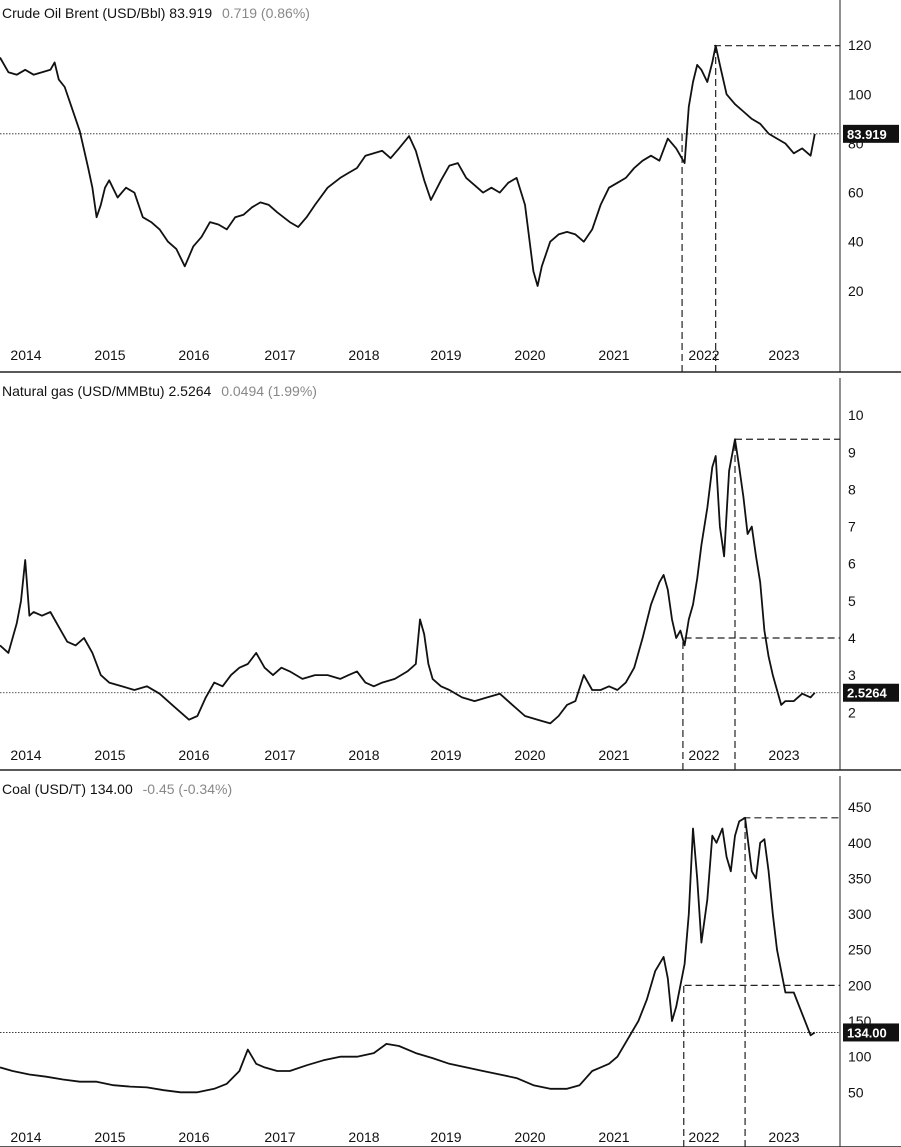 Image resolution: width=901 pixels, height=1147 pixels. What do you see at coordinates (860, 985) in the screenshot?
I see `y-tick-label: 200` at bounding box center [860, 985].